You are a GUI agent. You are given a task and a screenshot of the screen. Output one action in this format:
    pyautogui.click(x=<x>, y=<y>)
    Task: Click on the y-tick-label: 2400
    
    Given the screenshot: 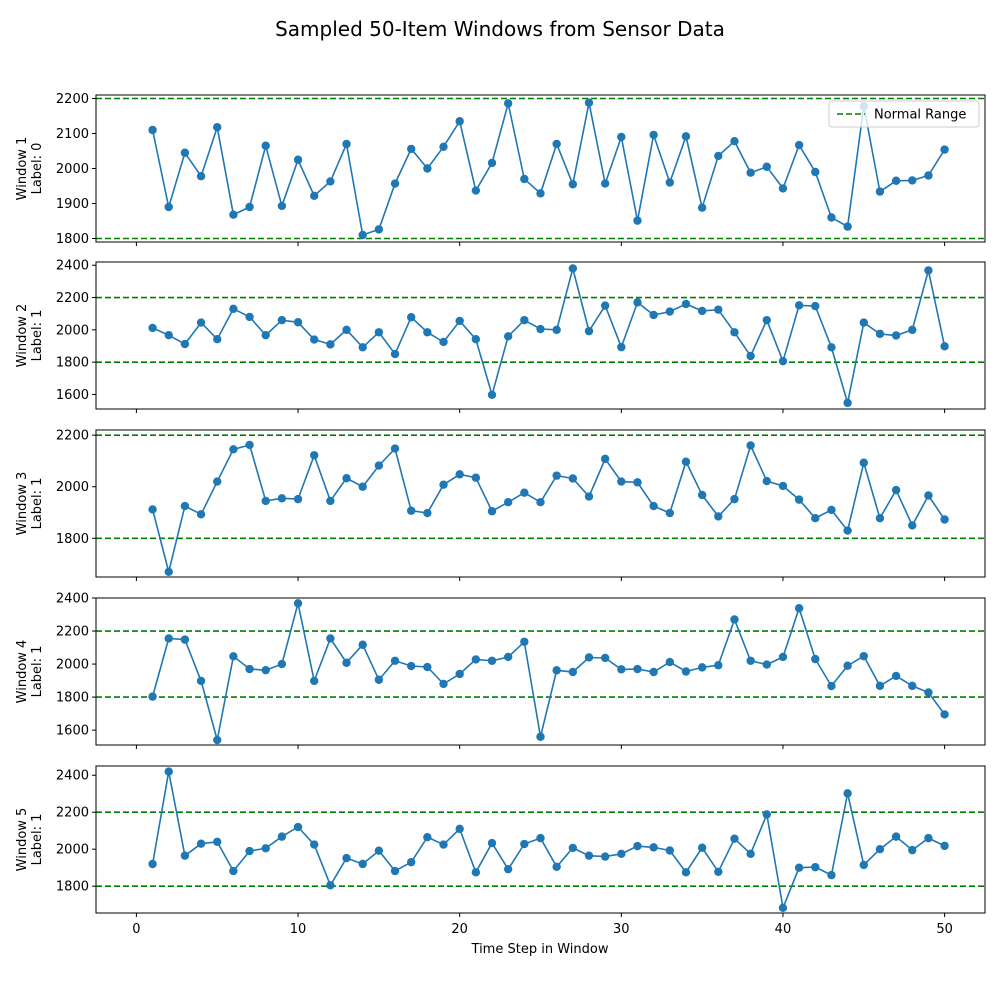 What is the action you would take?
    pyautogui.click(x=72, y=776)
    